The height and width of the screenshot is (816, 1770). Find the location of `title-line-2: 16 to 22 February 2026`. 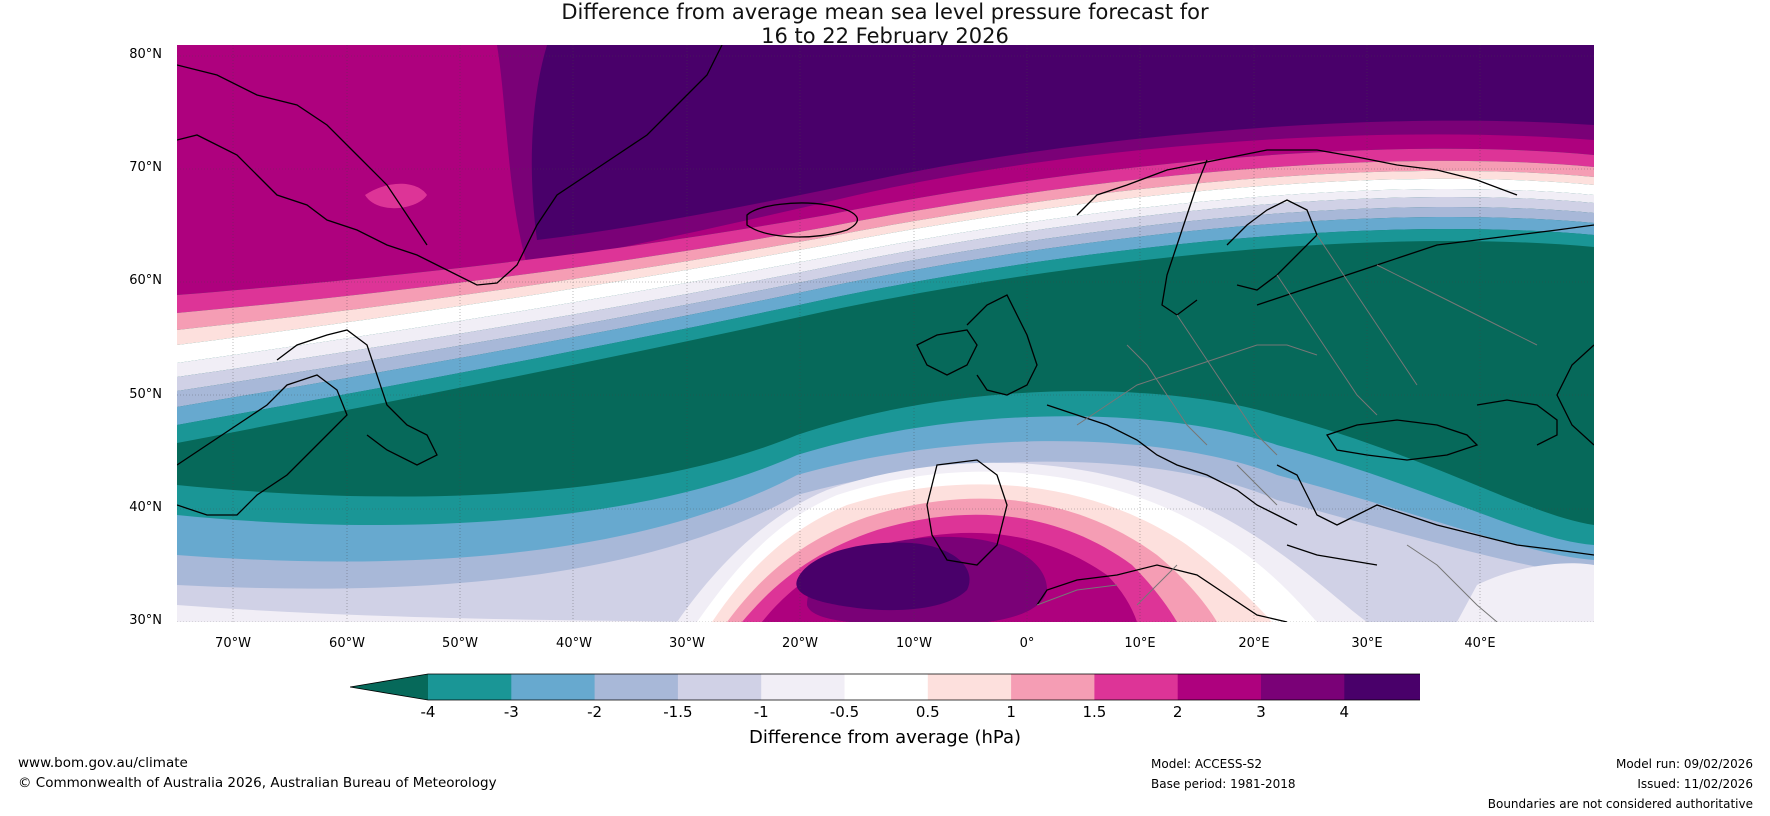

title-line-2: 16 to 22 February 2026 is located at coordinates (885, 36).